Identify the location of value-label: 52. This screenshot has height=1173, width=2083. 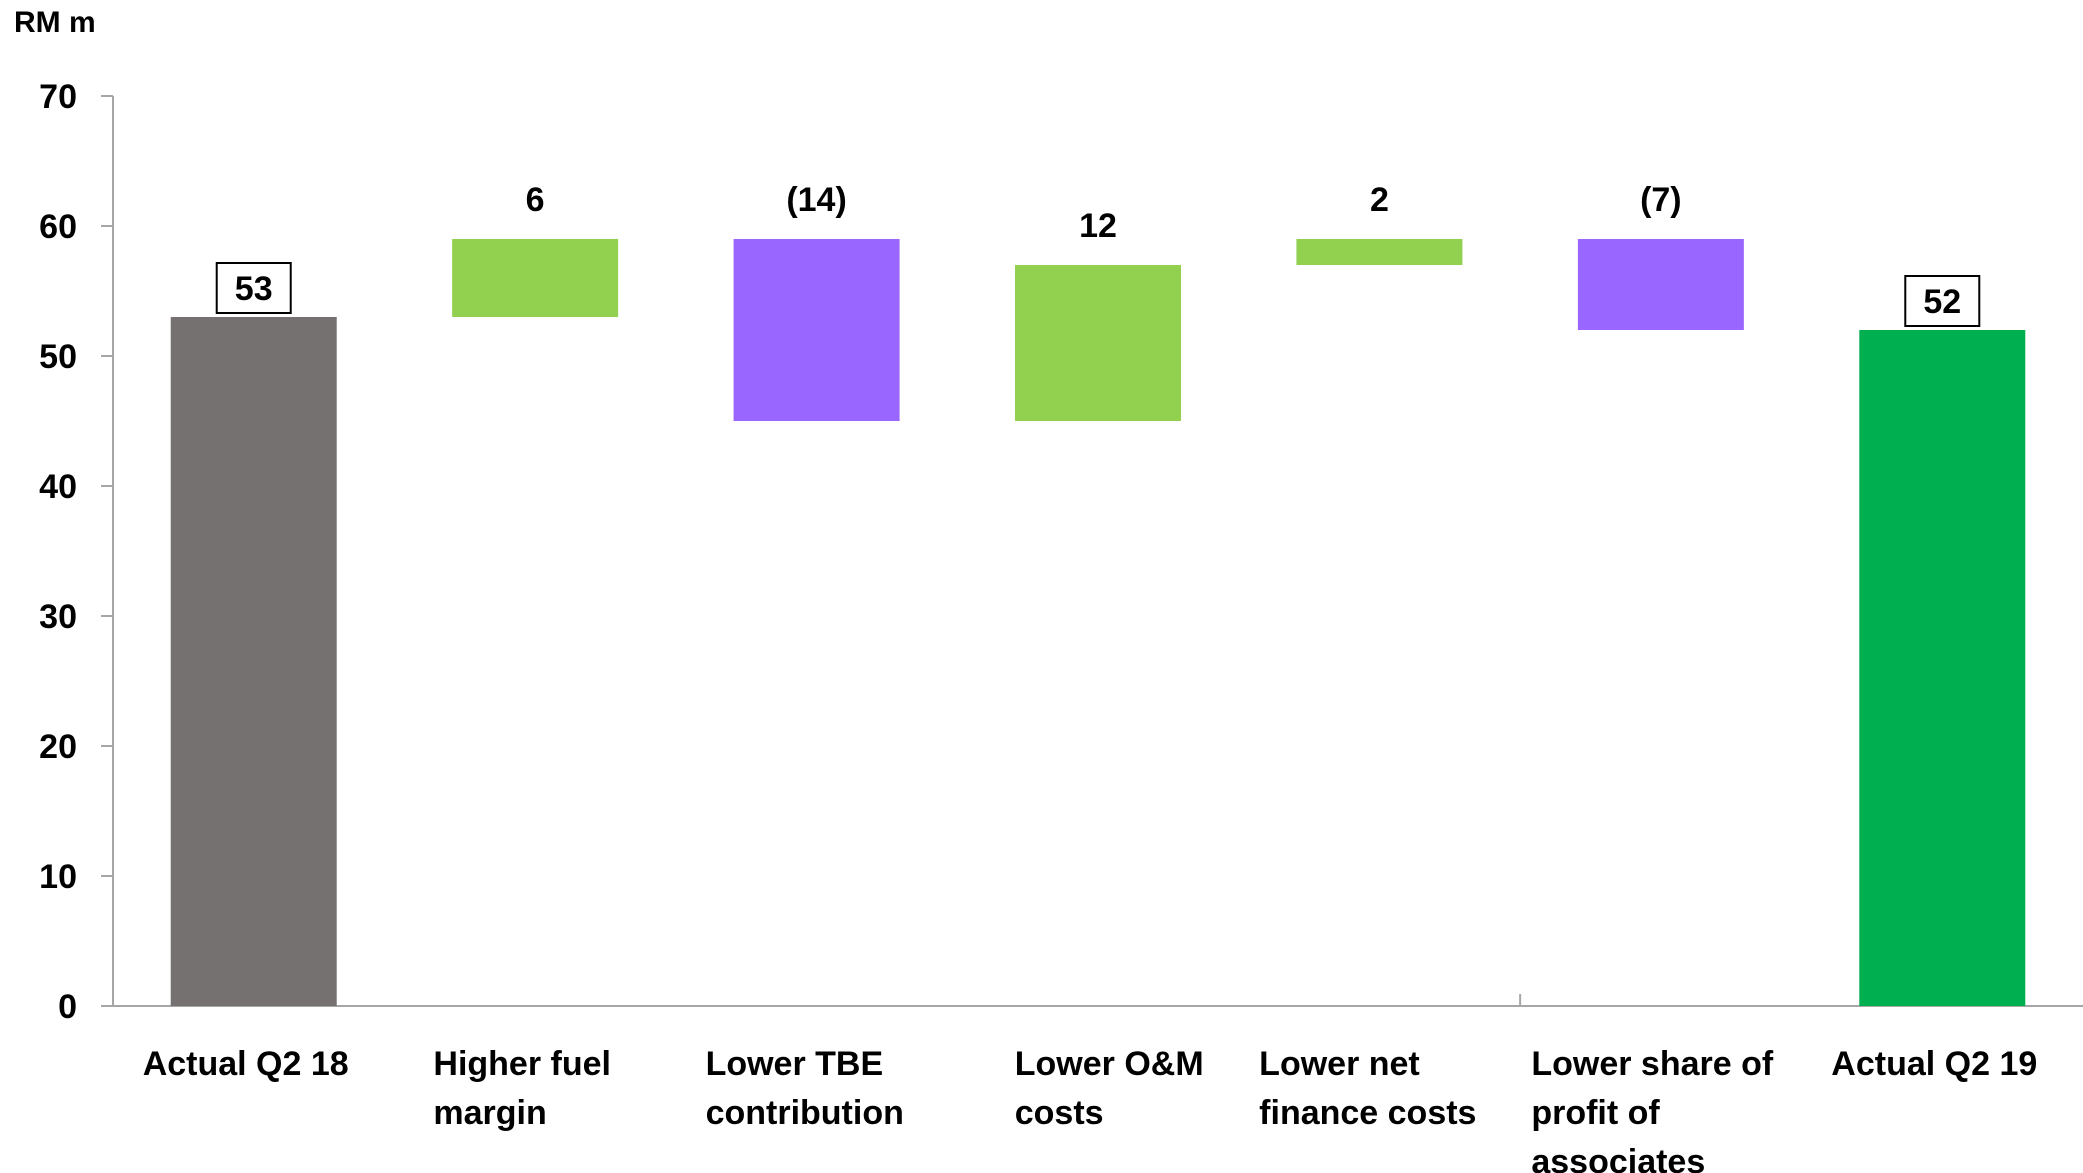
(1942, 302).